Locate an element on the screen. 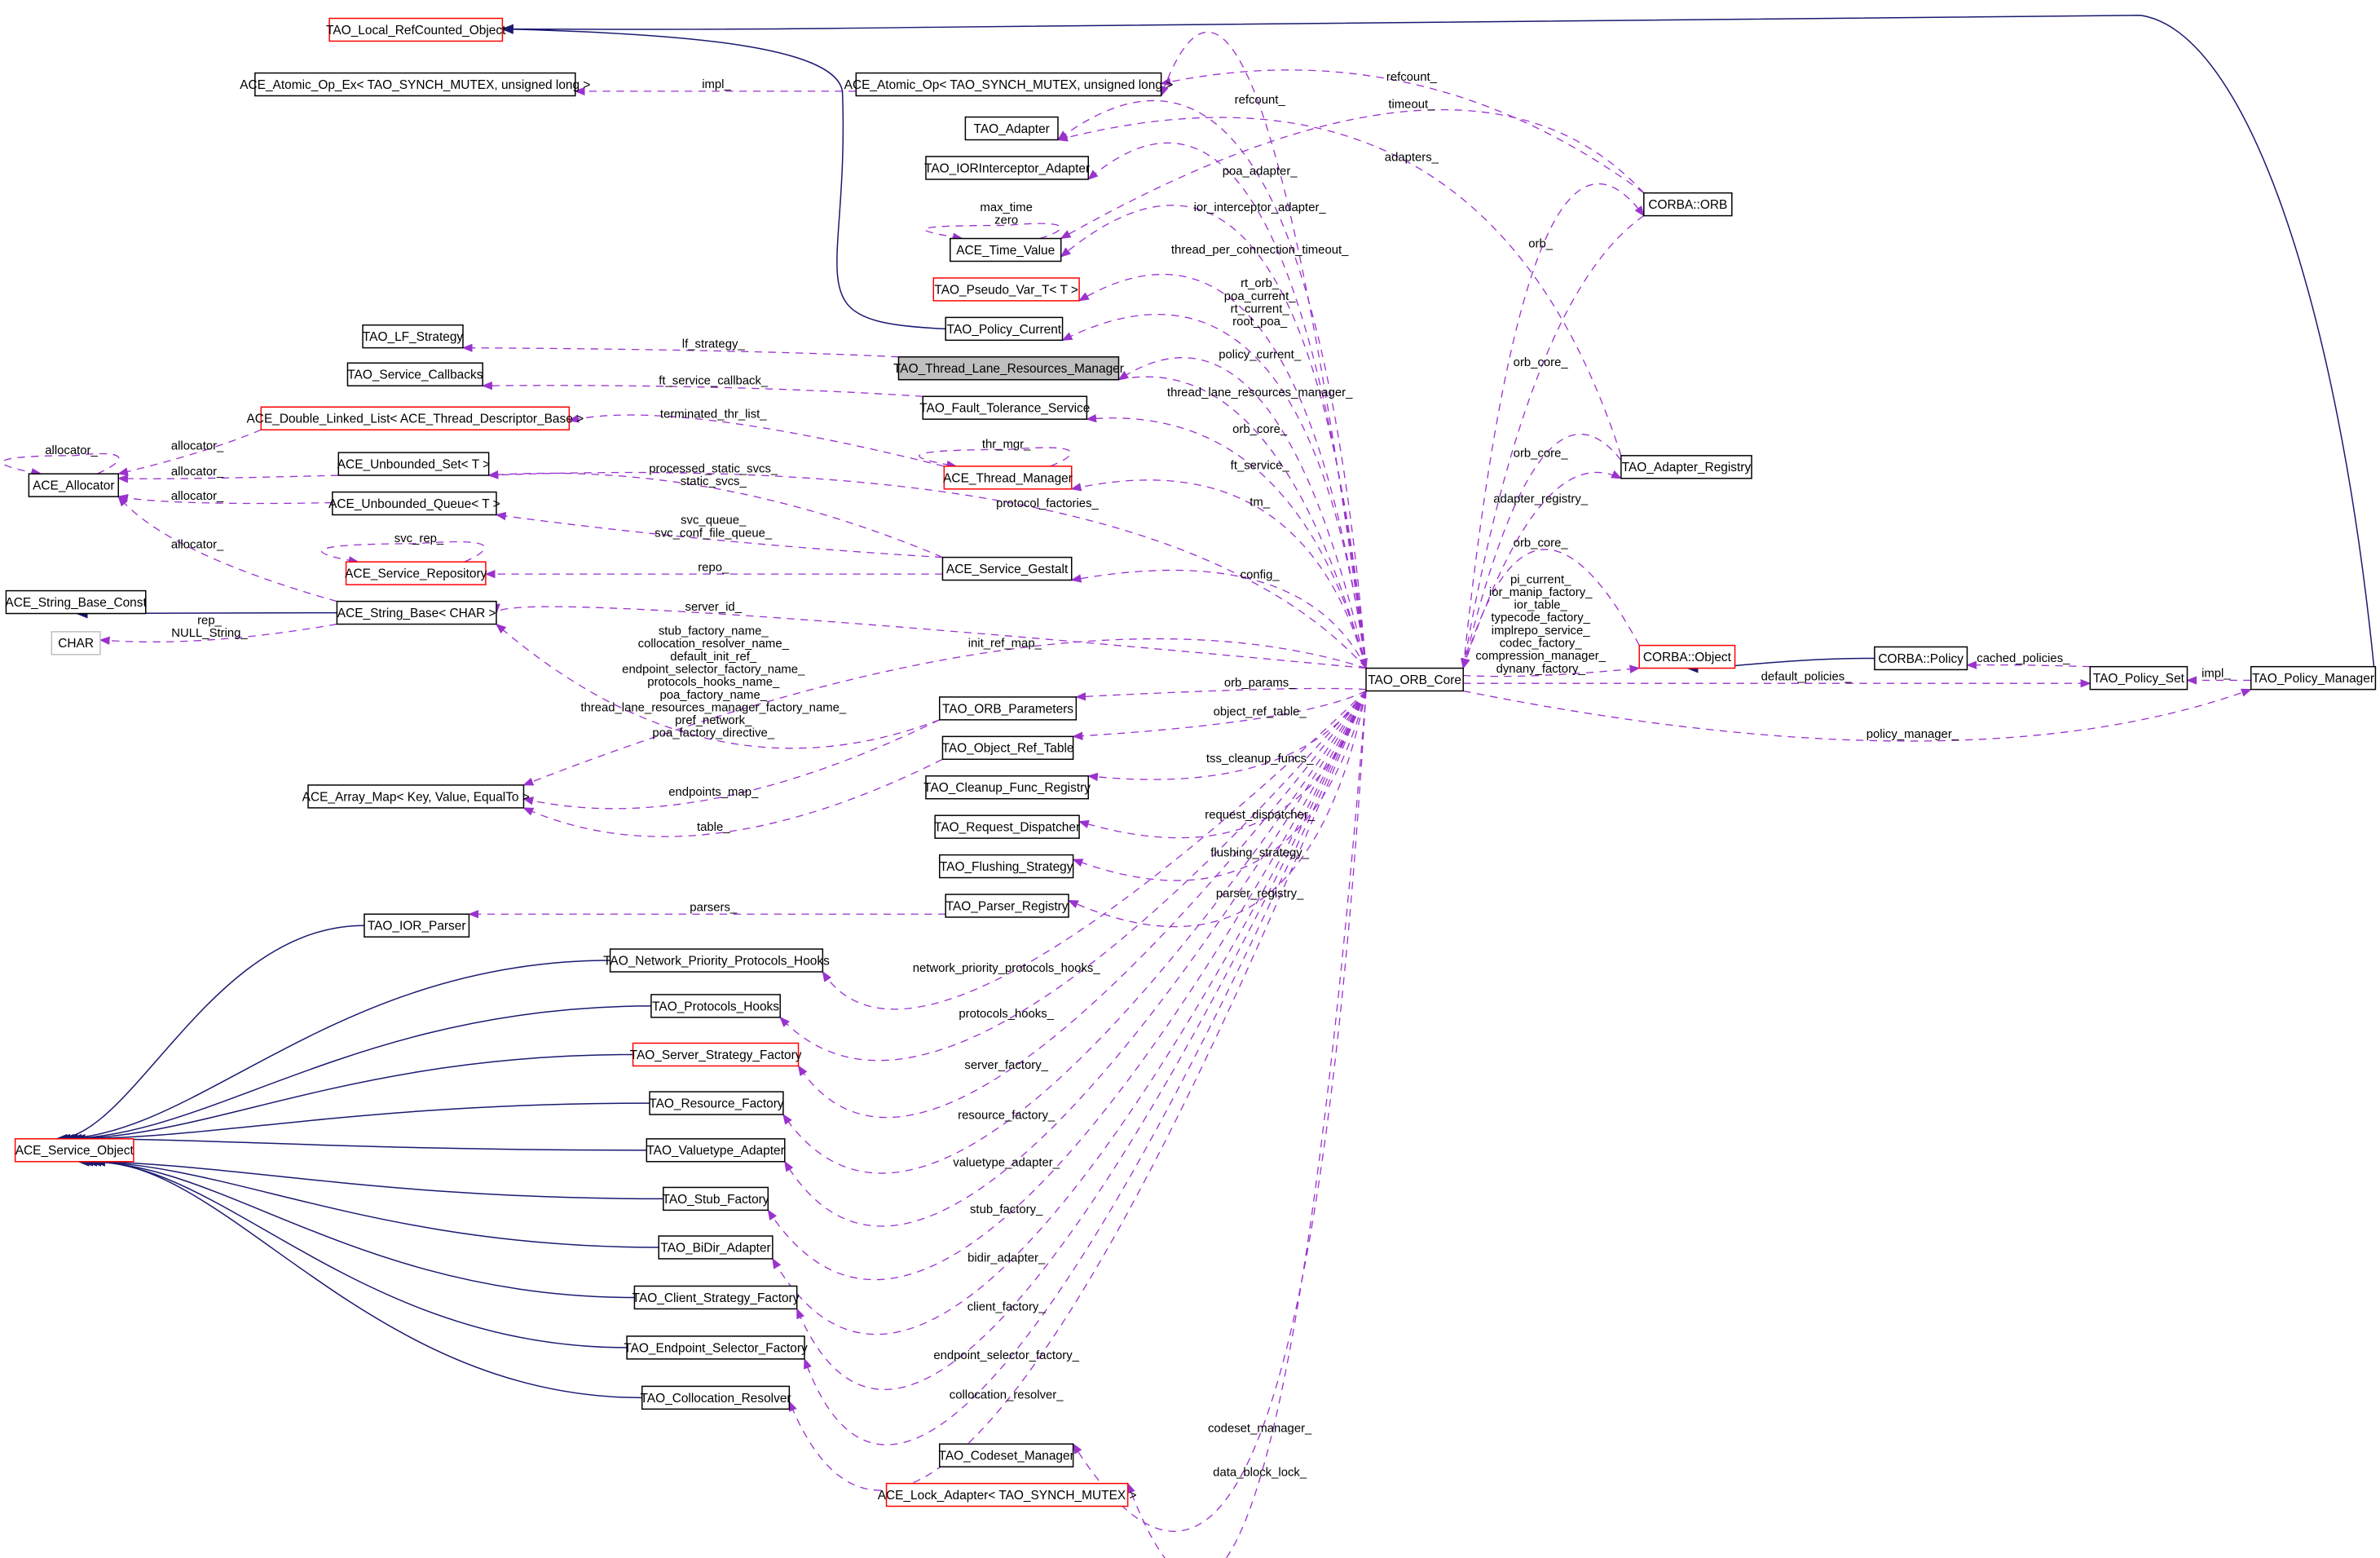  node-tao-ior-parser: TAO_IOR_Parser is located at coordinates (417, 925).